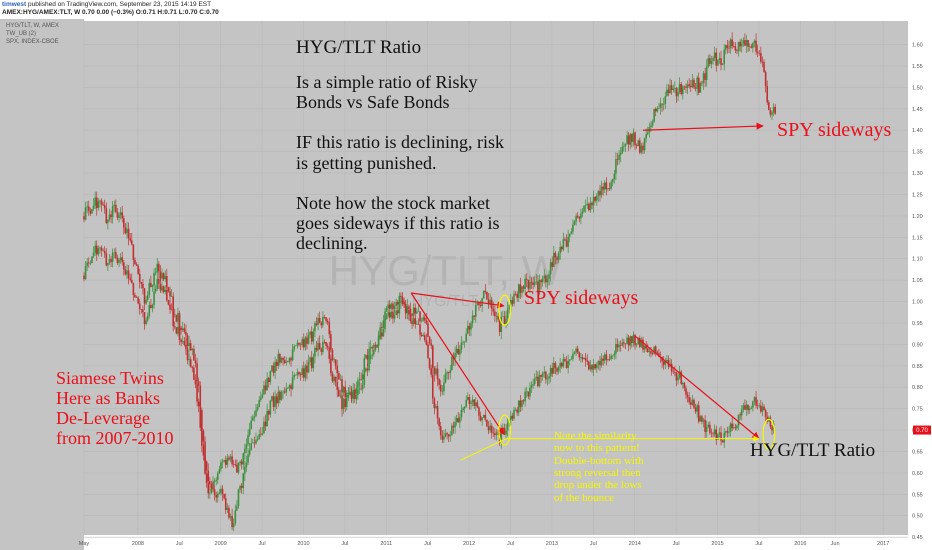 Image resolution: width=932 pixels, height=550 pixels. Describe the element at coordinates (32, 26) in the screenshot. I see `legend-symbol: HYG/TLT, W, AMEX` at that location.